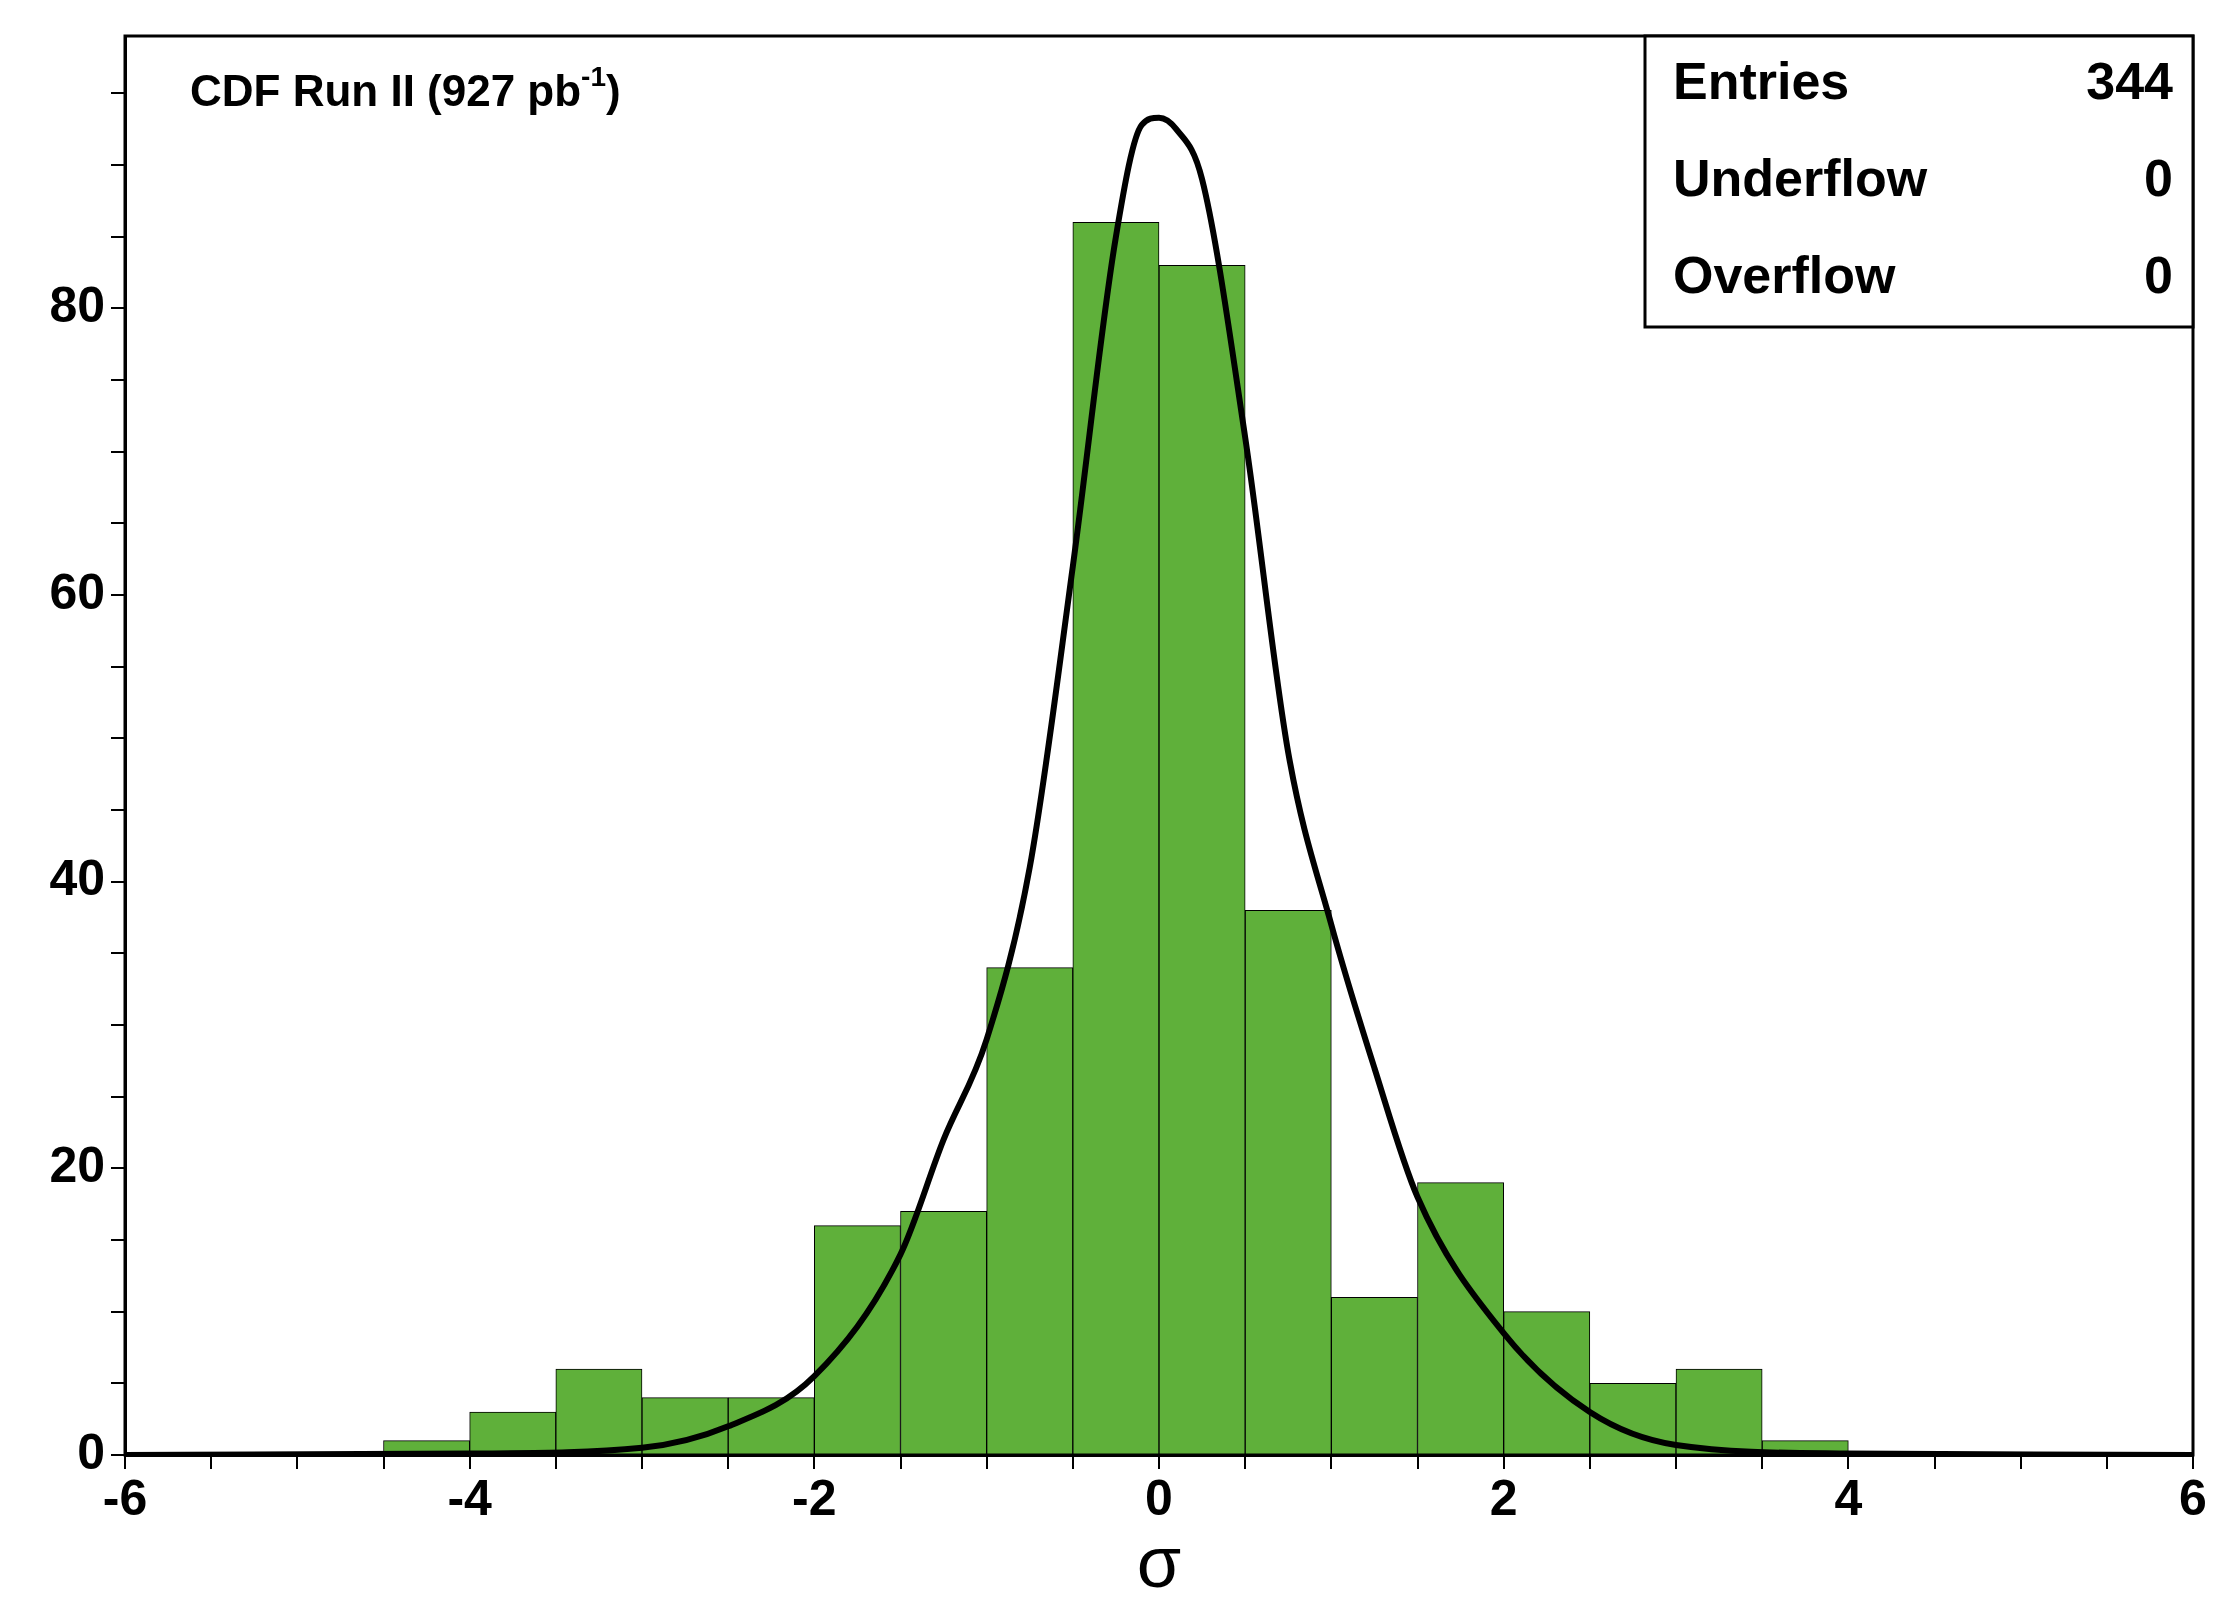  I want to click on x-tick-label: -6, so click(125, 1497).